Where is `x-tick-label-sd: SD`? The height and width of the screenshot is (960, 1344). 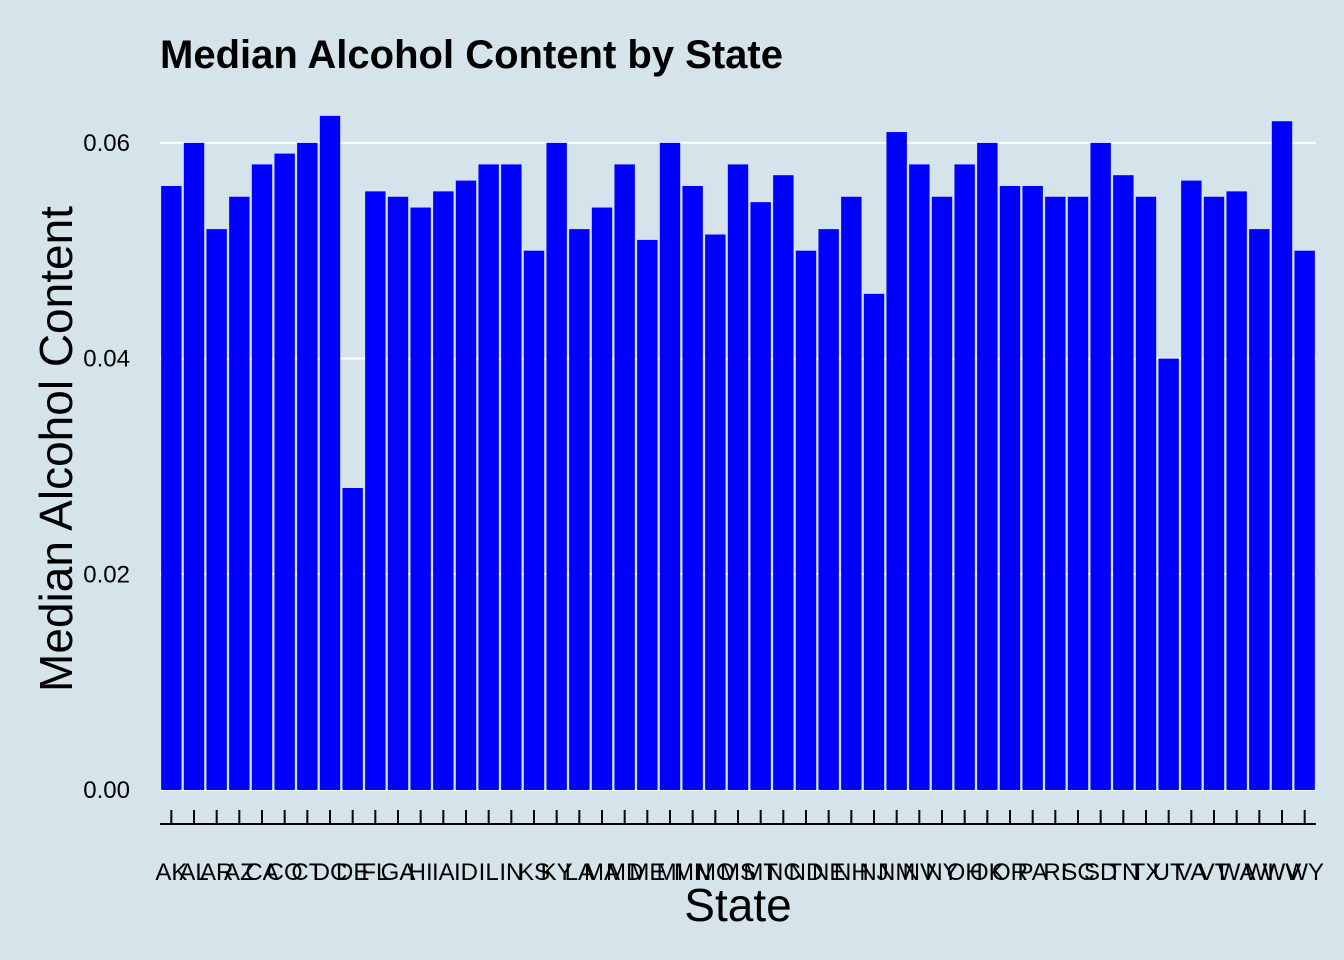
x-tick-label-sd: SD is located at coordinates (1100, 872).